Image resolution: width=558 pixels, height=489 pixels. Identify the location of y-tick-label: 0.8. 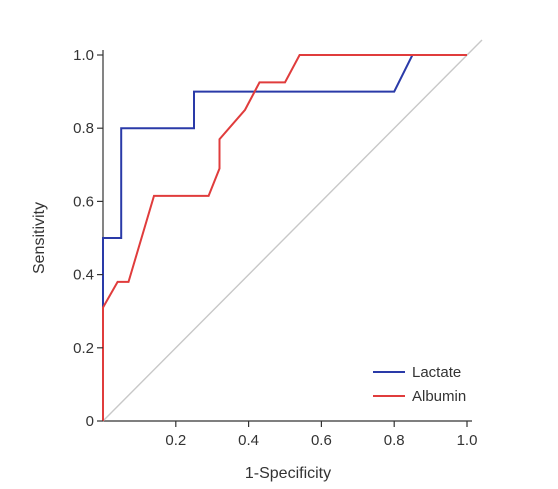
(83, 128).